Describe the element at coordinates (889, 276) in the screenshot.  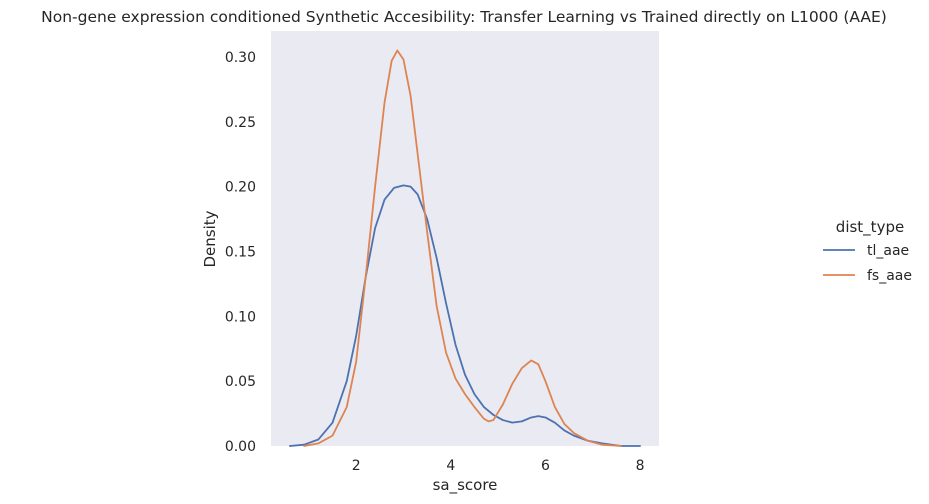
I see `legend-label: fs_aae` at that location.